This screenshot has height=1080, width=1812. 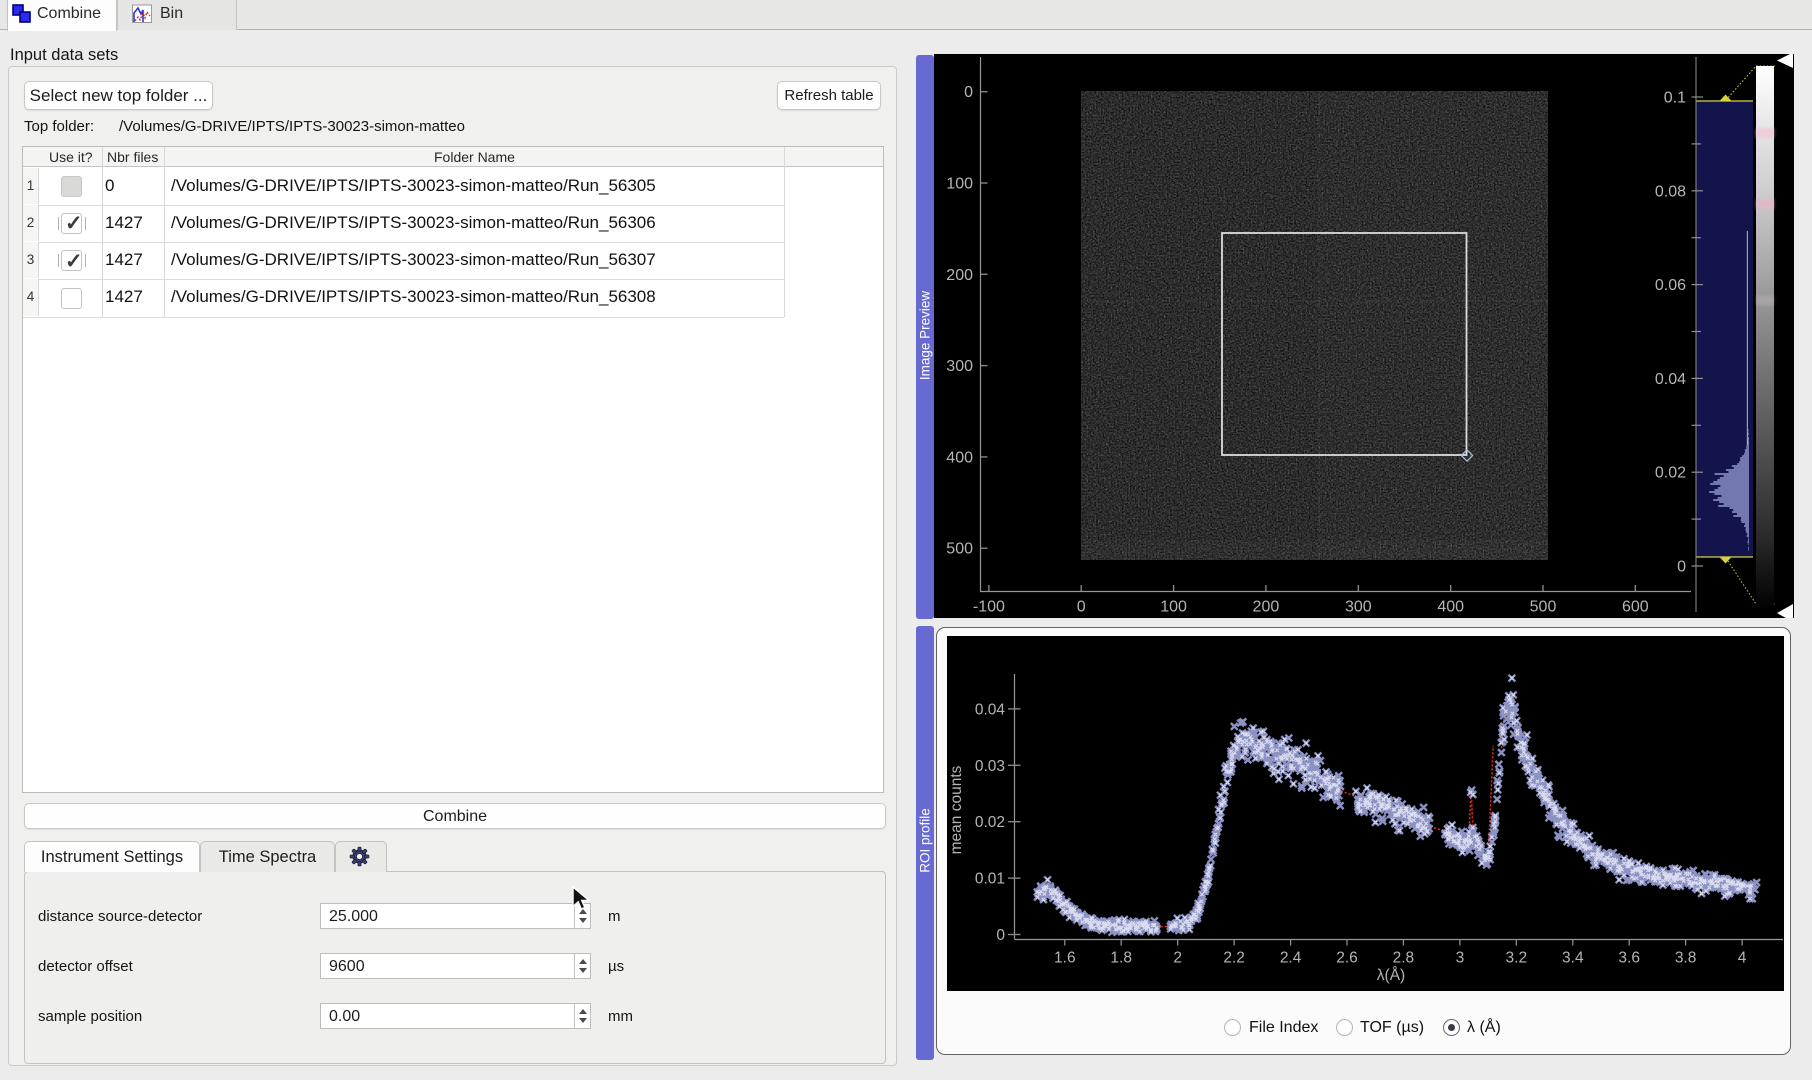 What do you see at coordinates (1404, 958) in the screenshot?
I see `svg-text: 2.8` at bounding box center [1404, 958].